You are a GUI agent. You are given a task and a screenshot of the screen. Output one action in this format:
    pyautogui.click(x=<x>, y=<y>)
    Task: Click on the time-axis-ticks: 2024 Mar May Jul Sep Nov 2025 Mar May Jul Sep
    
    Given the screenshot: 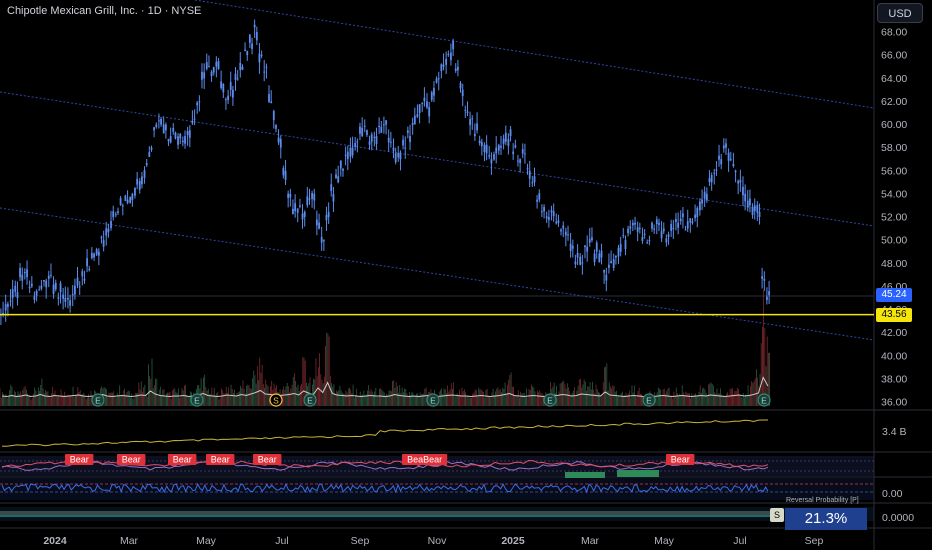 What is the action you would take?
    pyautogui.click(x=433, y=541)
    